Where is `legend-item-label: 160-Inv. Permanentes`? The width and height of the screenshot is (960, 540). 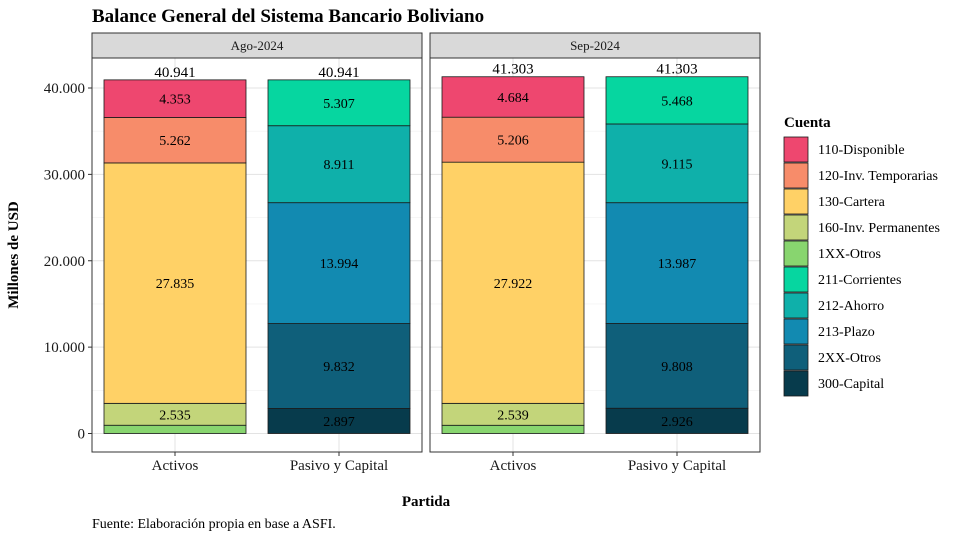 legend-item-label: 160-Inv. Permanentes is located at coordinates (879, 228).